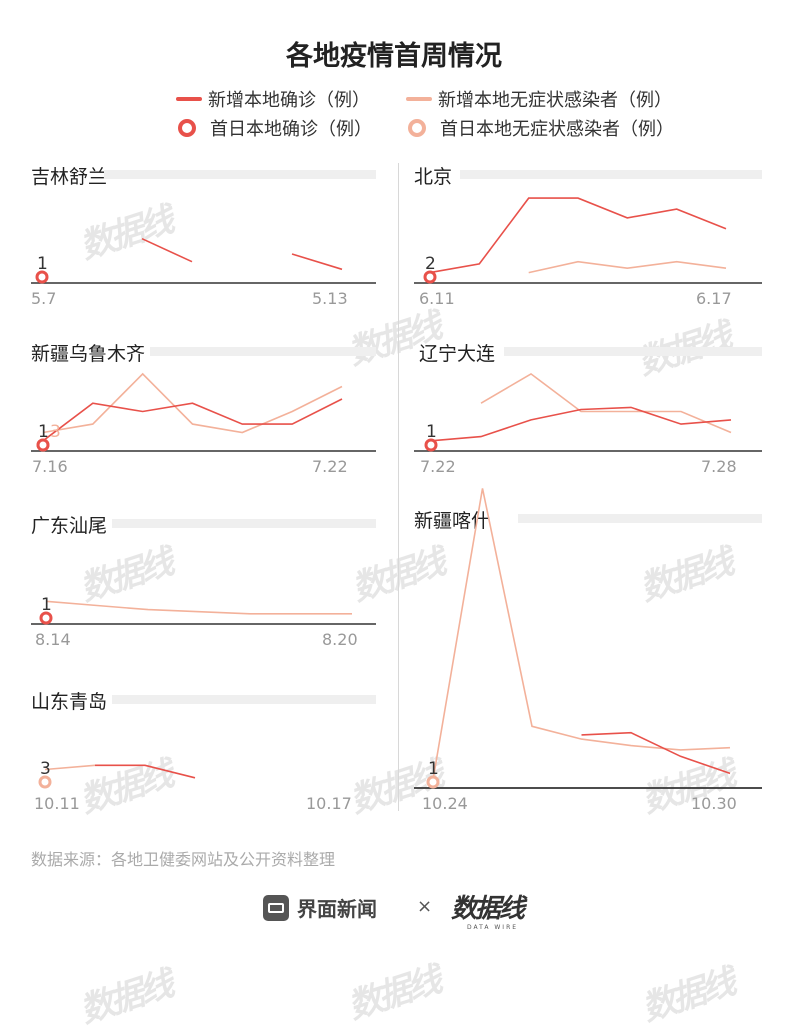 The image size is (788, 1032). What do you see at coordinates (437, 298) in the screenshot?
I see `x-tick-label: 6.11` at bounding box center [437, 298].